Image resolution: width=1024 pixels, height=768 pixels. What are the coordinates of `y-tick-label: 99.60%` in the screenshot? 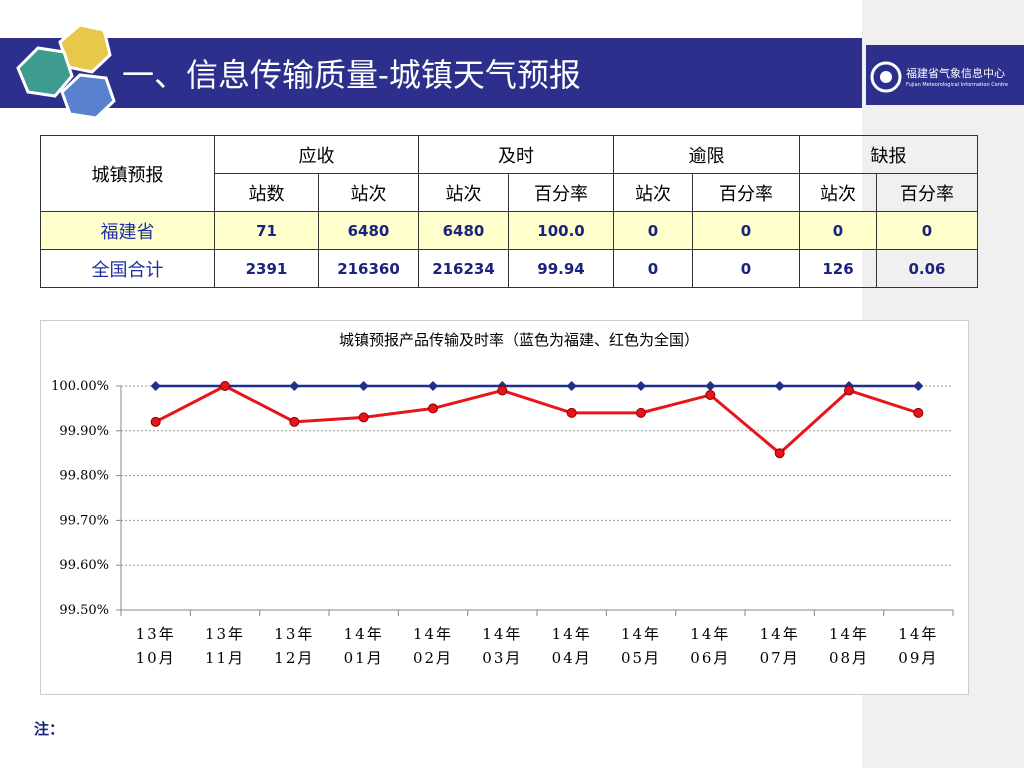 It's located at (84, 565).